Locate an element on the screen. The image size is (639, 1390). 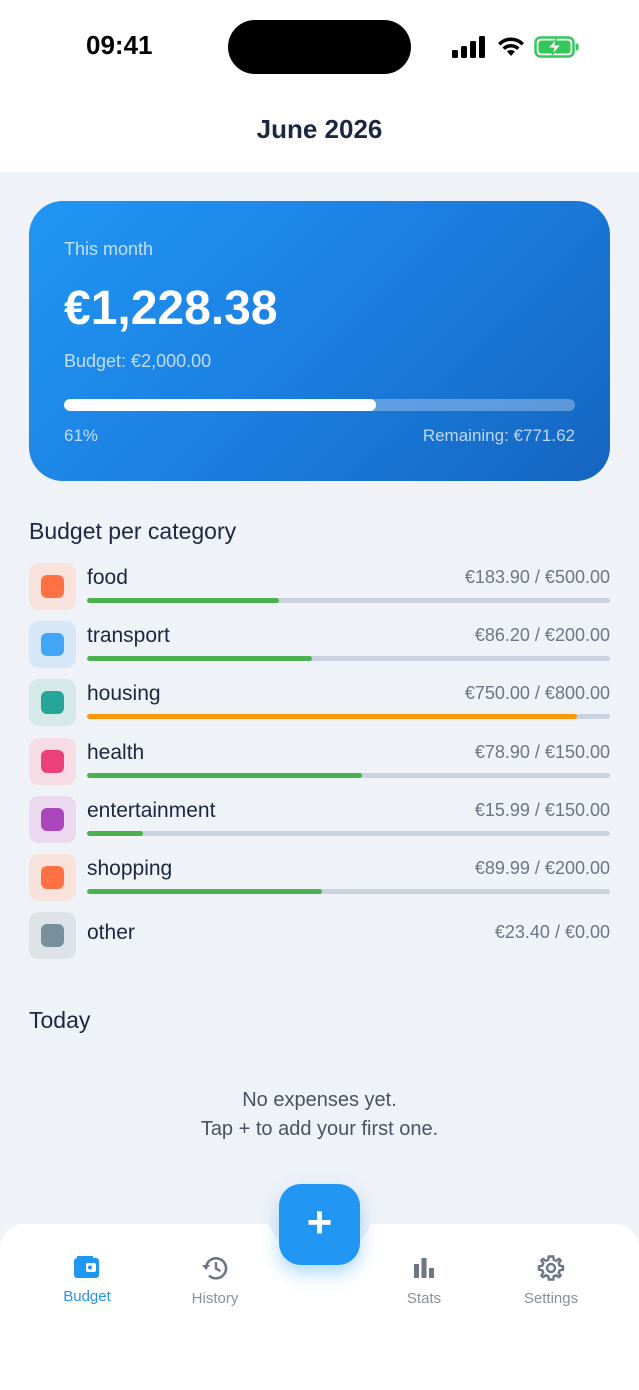
empty-state-line1: No expenses yet. is located at coordinates (319, 1100).